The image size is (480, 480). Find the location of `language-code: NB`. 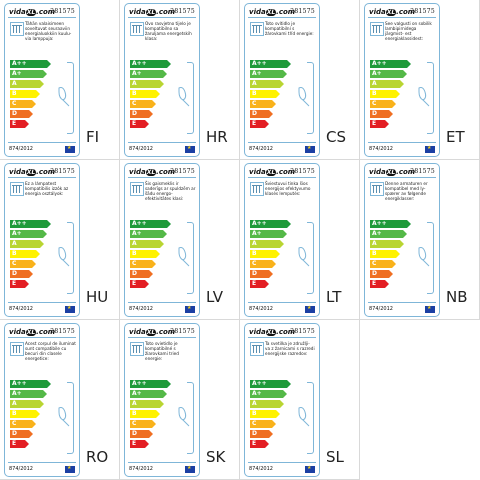

language-code: NB is located at coordinates (457, 297).